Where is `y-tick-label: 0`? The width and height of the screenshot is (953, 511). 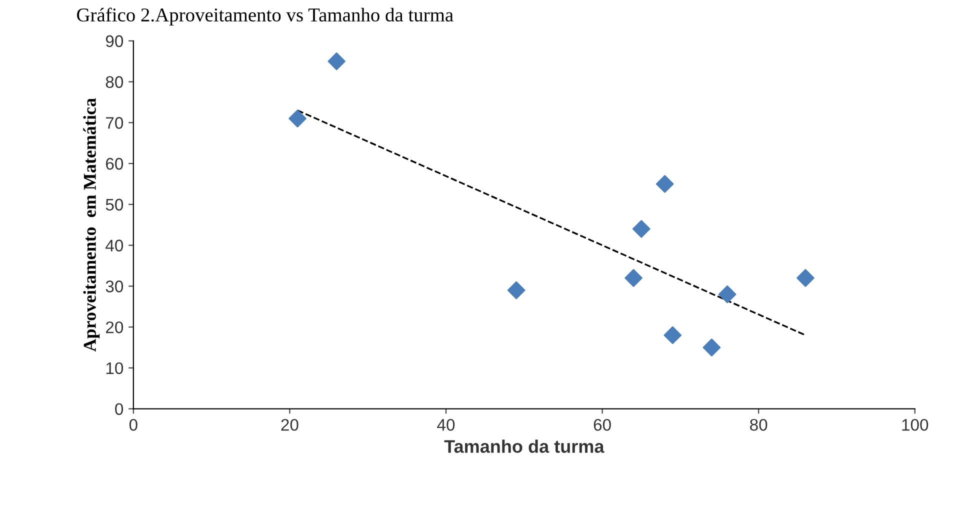
y-tick-label: 0 is located at coordinates (119, 409).